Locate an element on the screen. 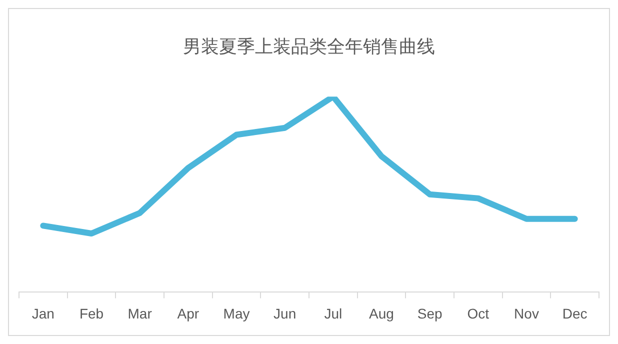 The image size is (618, 344). x-tick-label: Oct is located at coordinates (478, 313).